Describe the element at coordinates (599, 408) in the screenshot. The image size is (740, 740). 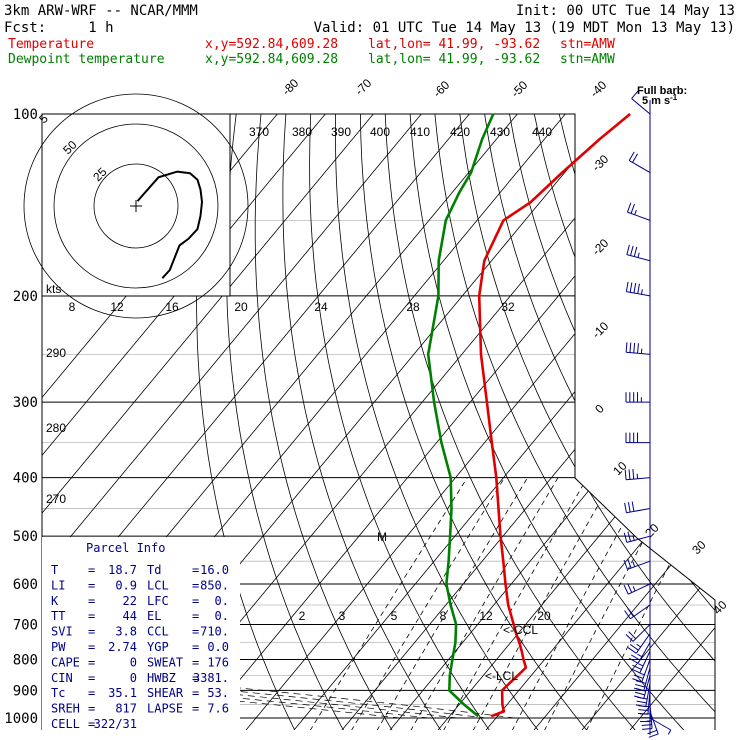
I see `isotherm-label: 0` at that location.